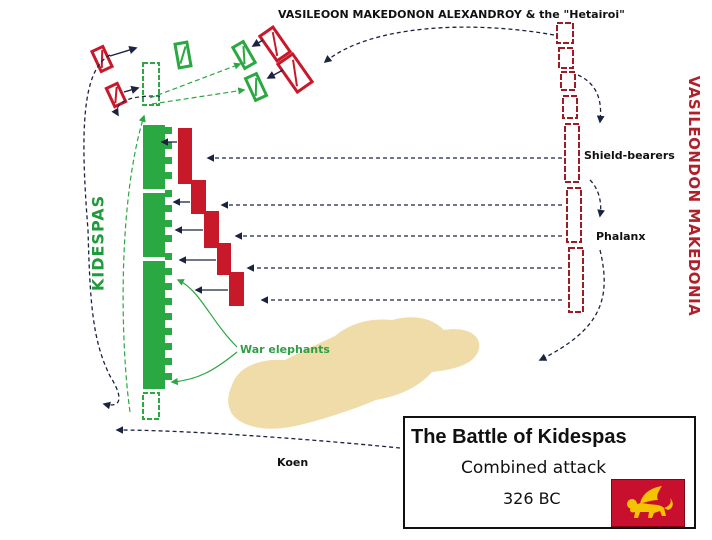 The image size is (712, 540). What do you see at coordinates (153, 241) in the screenshot?
I see `kidespas-line` at bounding box center [153, 241].